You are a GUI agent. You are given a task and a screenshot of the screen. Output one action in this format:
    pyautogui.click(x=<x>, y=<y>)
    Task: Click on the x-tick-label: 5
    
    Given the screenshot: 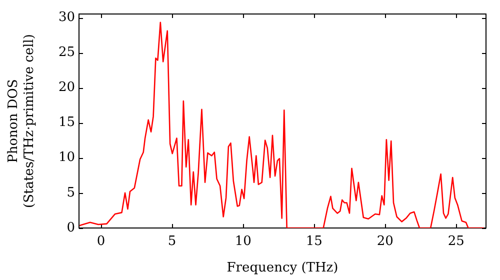 What is the action you would take?
    pyautogui.click(x=172, y=242)
    